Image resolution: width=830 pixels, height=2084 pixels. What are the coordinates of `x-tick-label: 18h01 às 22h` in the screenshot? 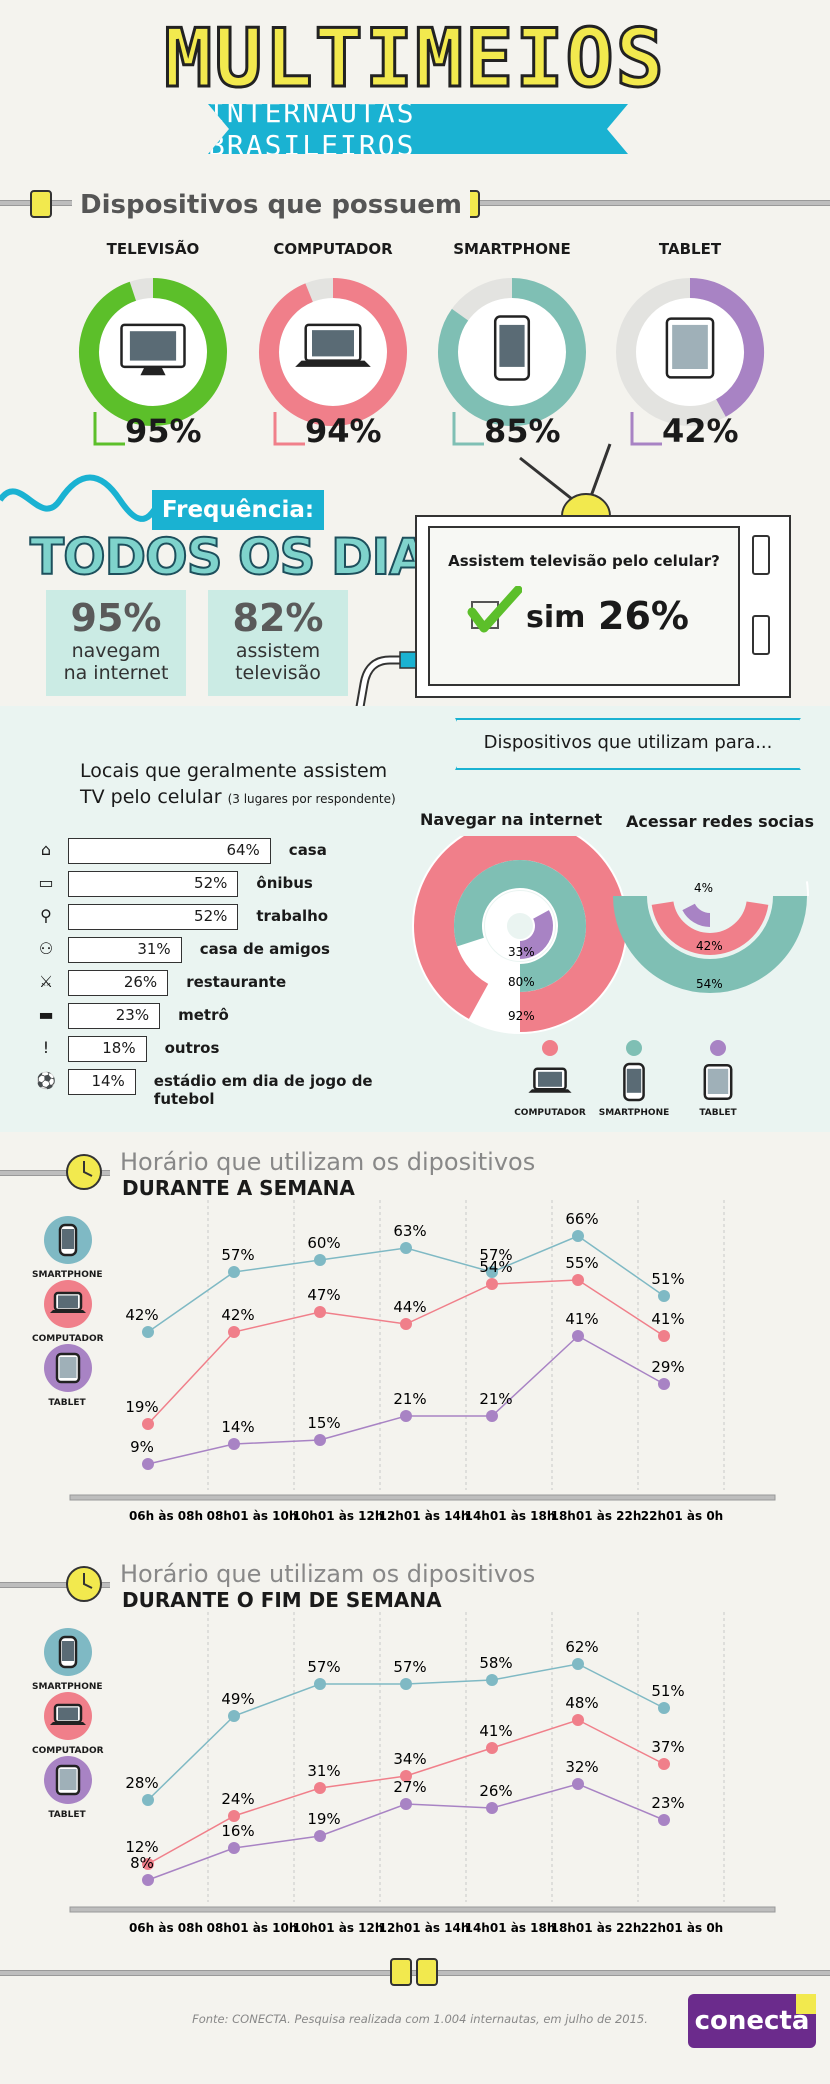 It's located at (596, 1928).